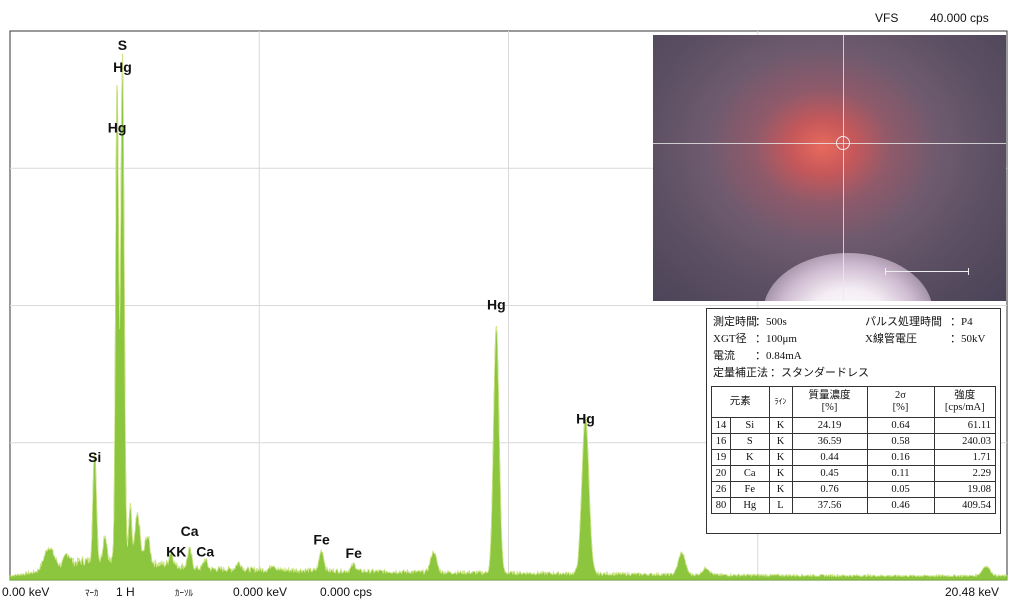 The width and height of the screenshot is (1011, 599). Describe the element at coordinates (26, 592) in the screenshot. I see `x-axis-start: 0.00 keV` at that location.